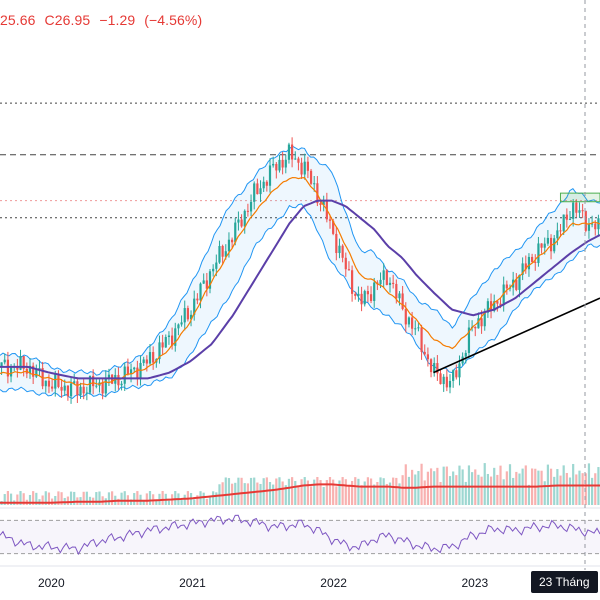 This screenshot has width=600, height=600. What do you see at coordinates (117, 20) in the screenshot?
I see `ohlc-change-value: −1.29` at bounding box center [117, 20].